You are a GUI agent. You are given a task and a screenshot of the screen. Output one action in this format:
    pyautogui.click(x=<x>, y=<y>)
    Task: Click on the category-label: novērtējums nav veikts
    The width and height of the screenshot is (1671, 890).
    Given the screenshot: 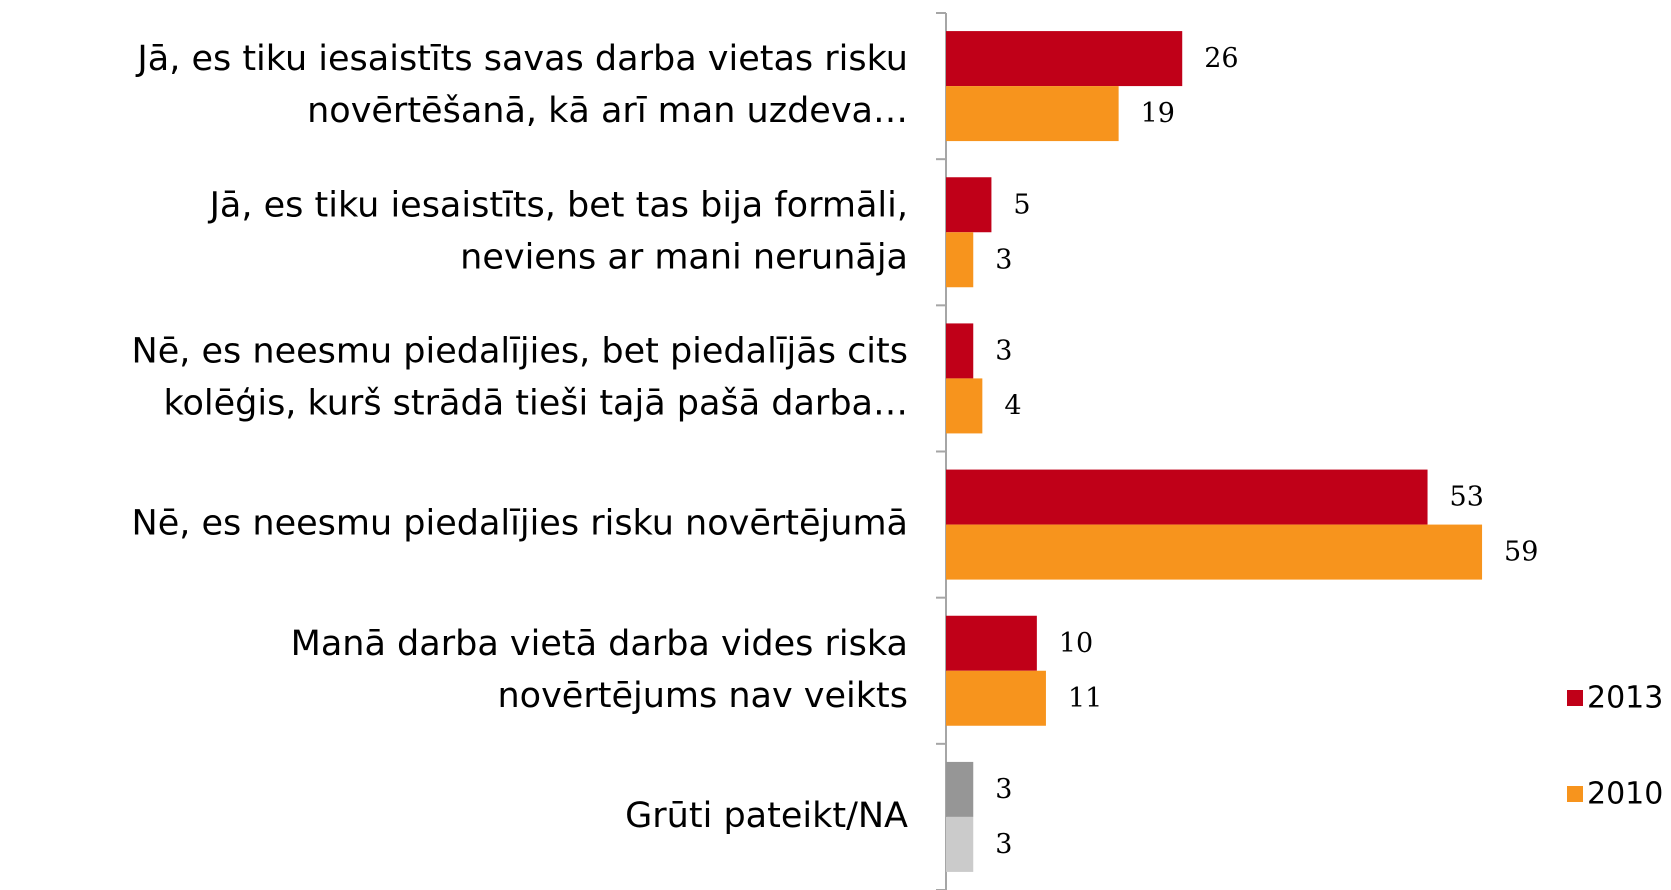 What is the action you would take?
    pyautogui.click(x=702, y=696)
    